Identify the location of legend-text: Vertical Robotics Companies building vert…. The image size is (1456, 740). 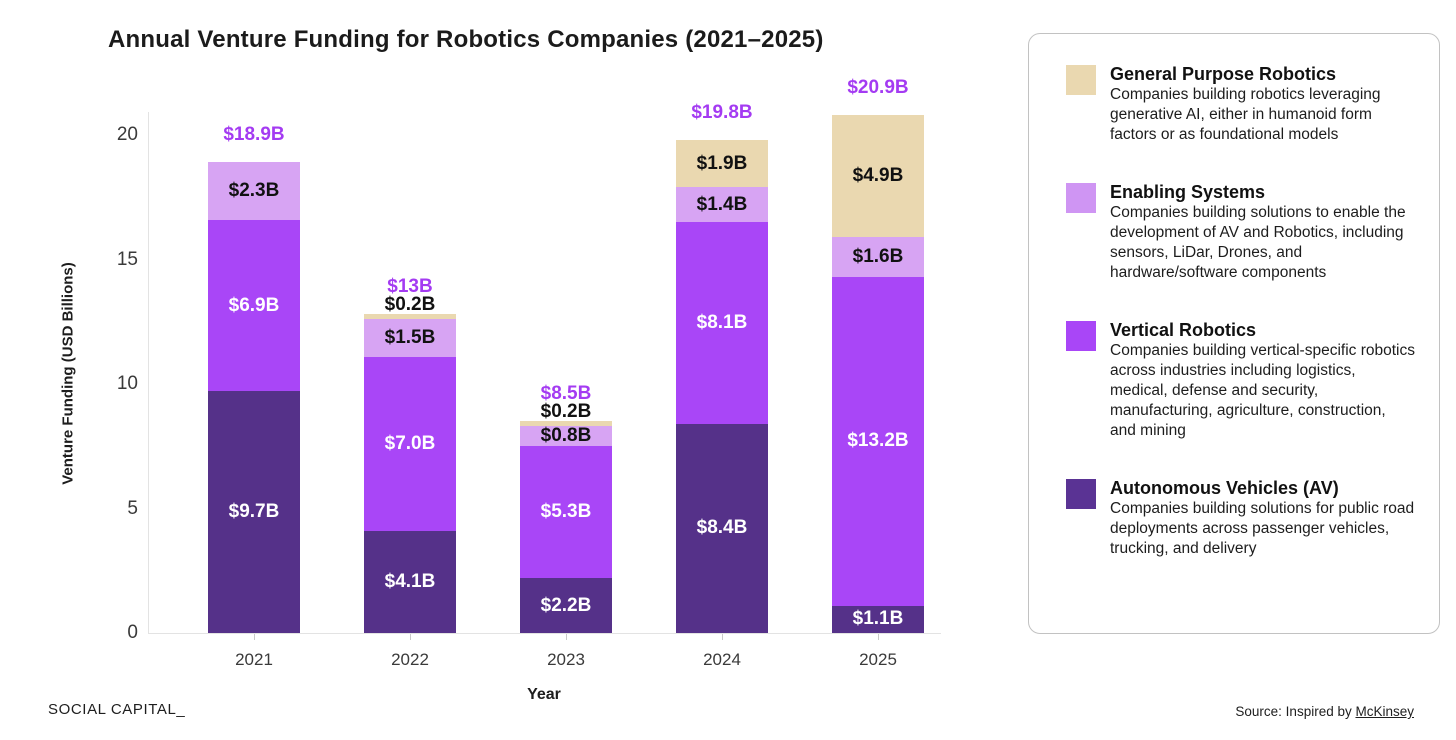
(1262, 380).